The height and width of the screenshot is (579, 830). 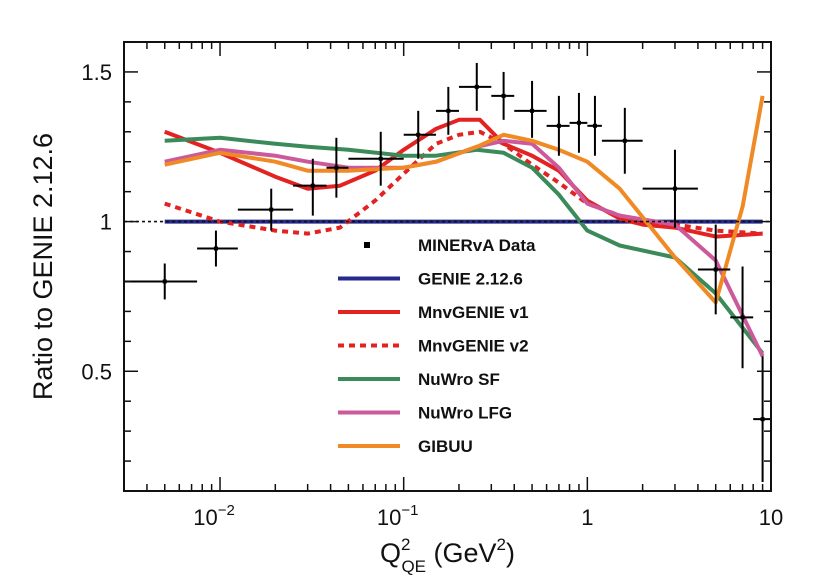 I want to click on x-axis-title-sub: QE, so click(x=413, y=566).